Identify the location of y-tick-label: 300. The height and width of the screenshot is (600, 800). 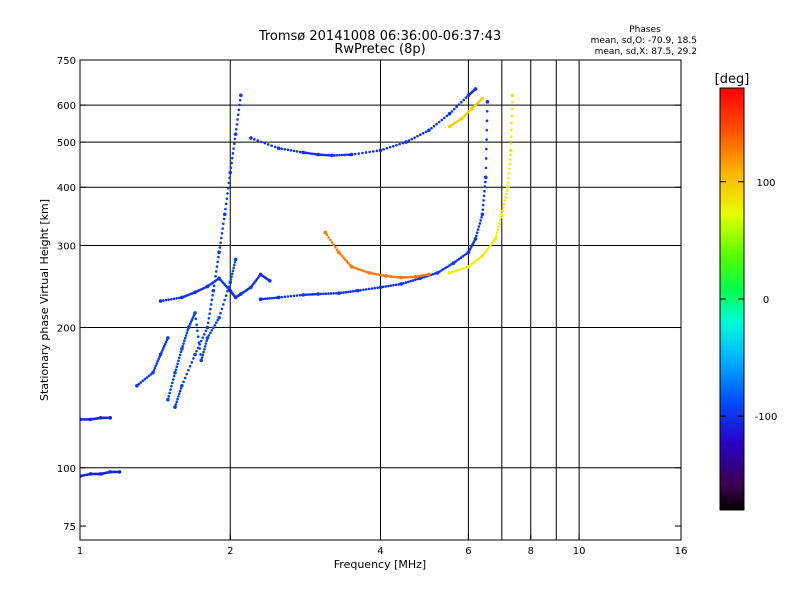
(66, 246).